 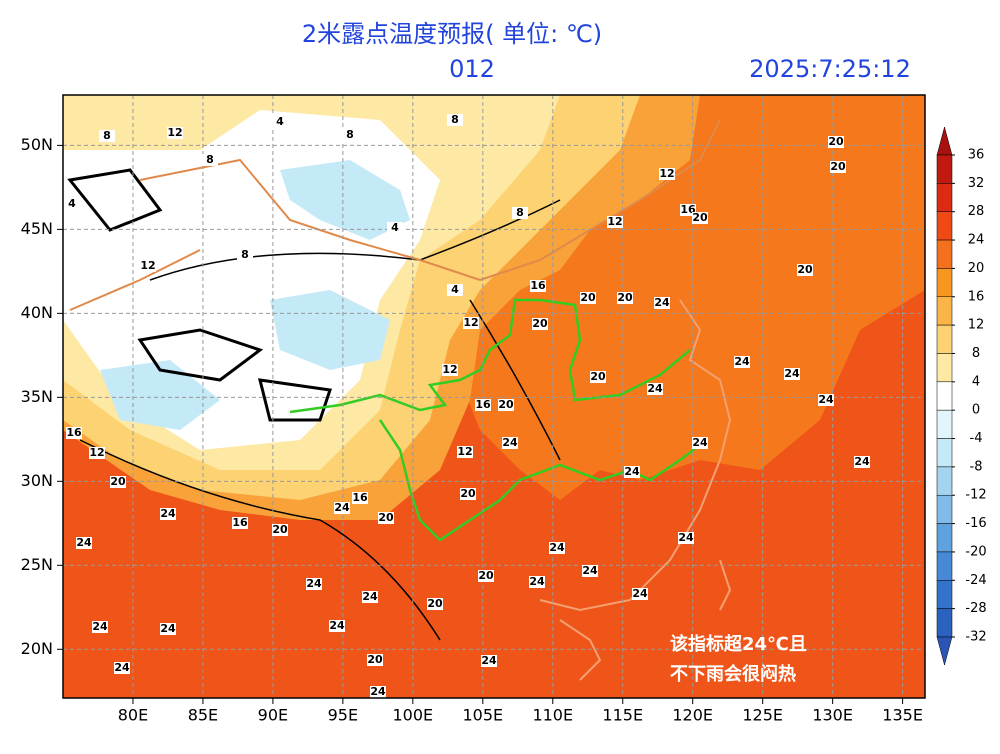 I want to click on colorbar-label: 12, so click(x=976, y=325).